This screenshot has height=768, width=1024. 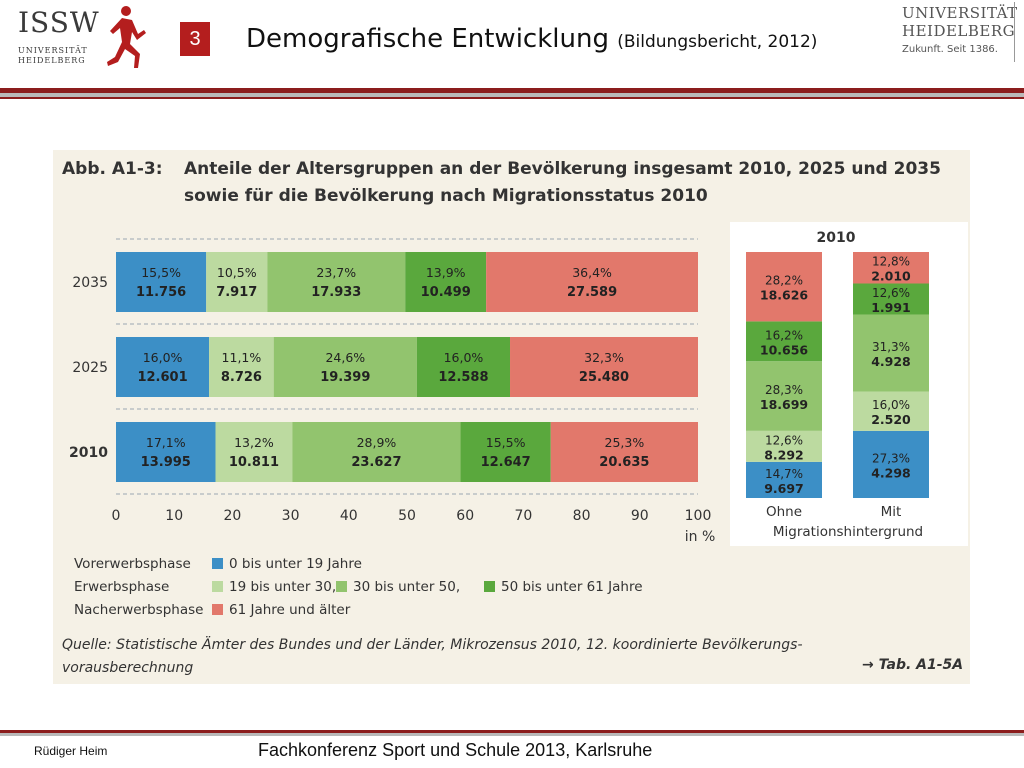 What do you see at coordinates (784, 295) in the screenshot?
I see `bar-value-label: 18.626` at bounding box center [784, 295].